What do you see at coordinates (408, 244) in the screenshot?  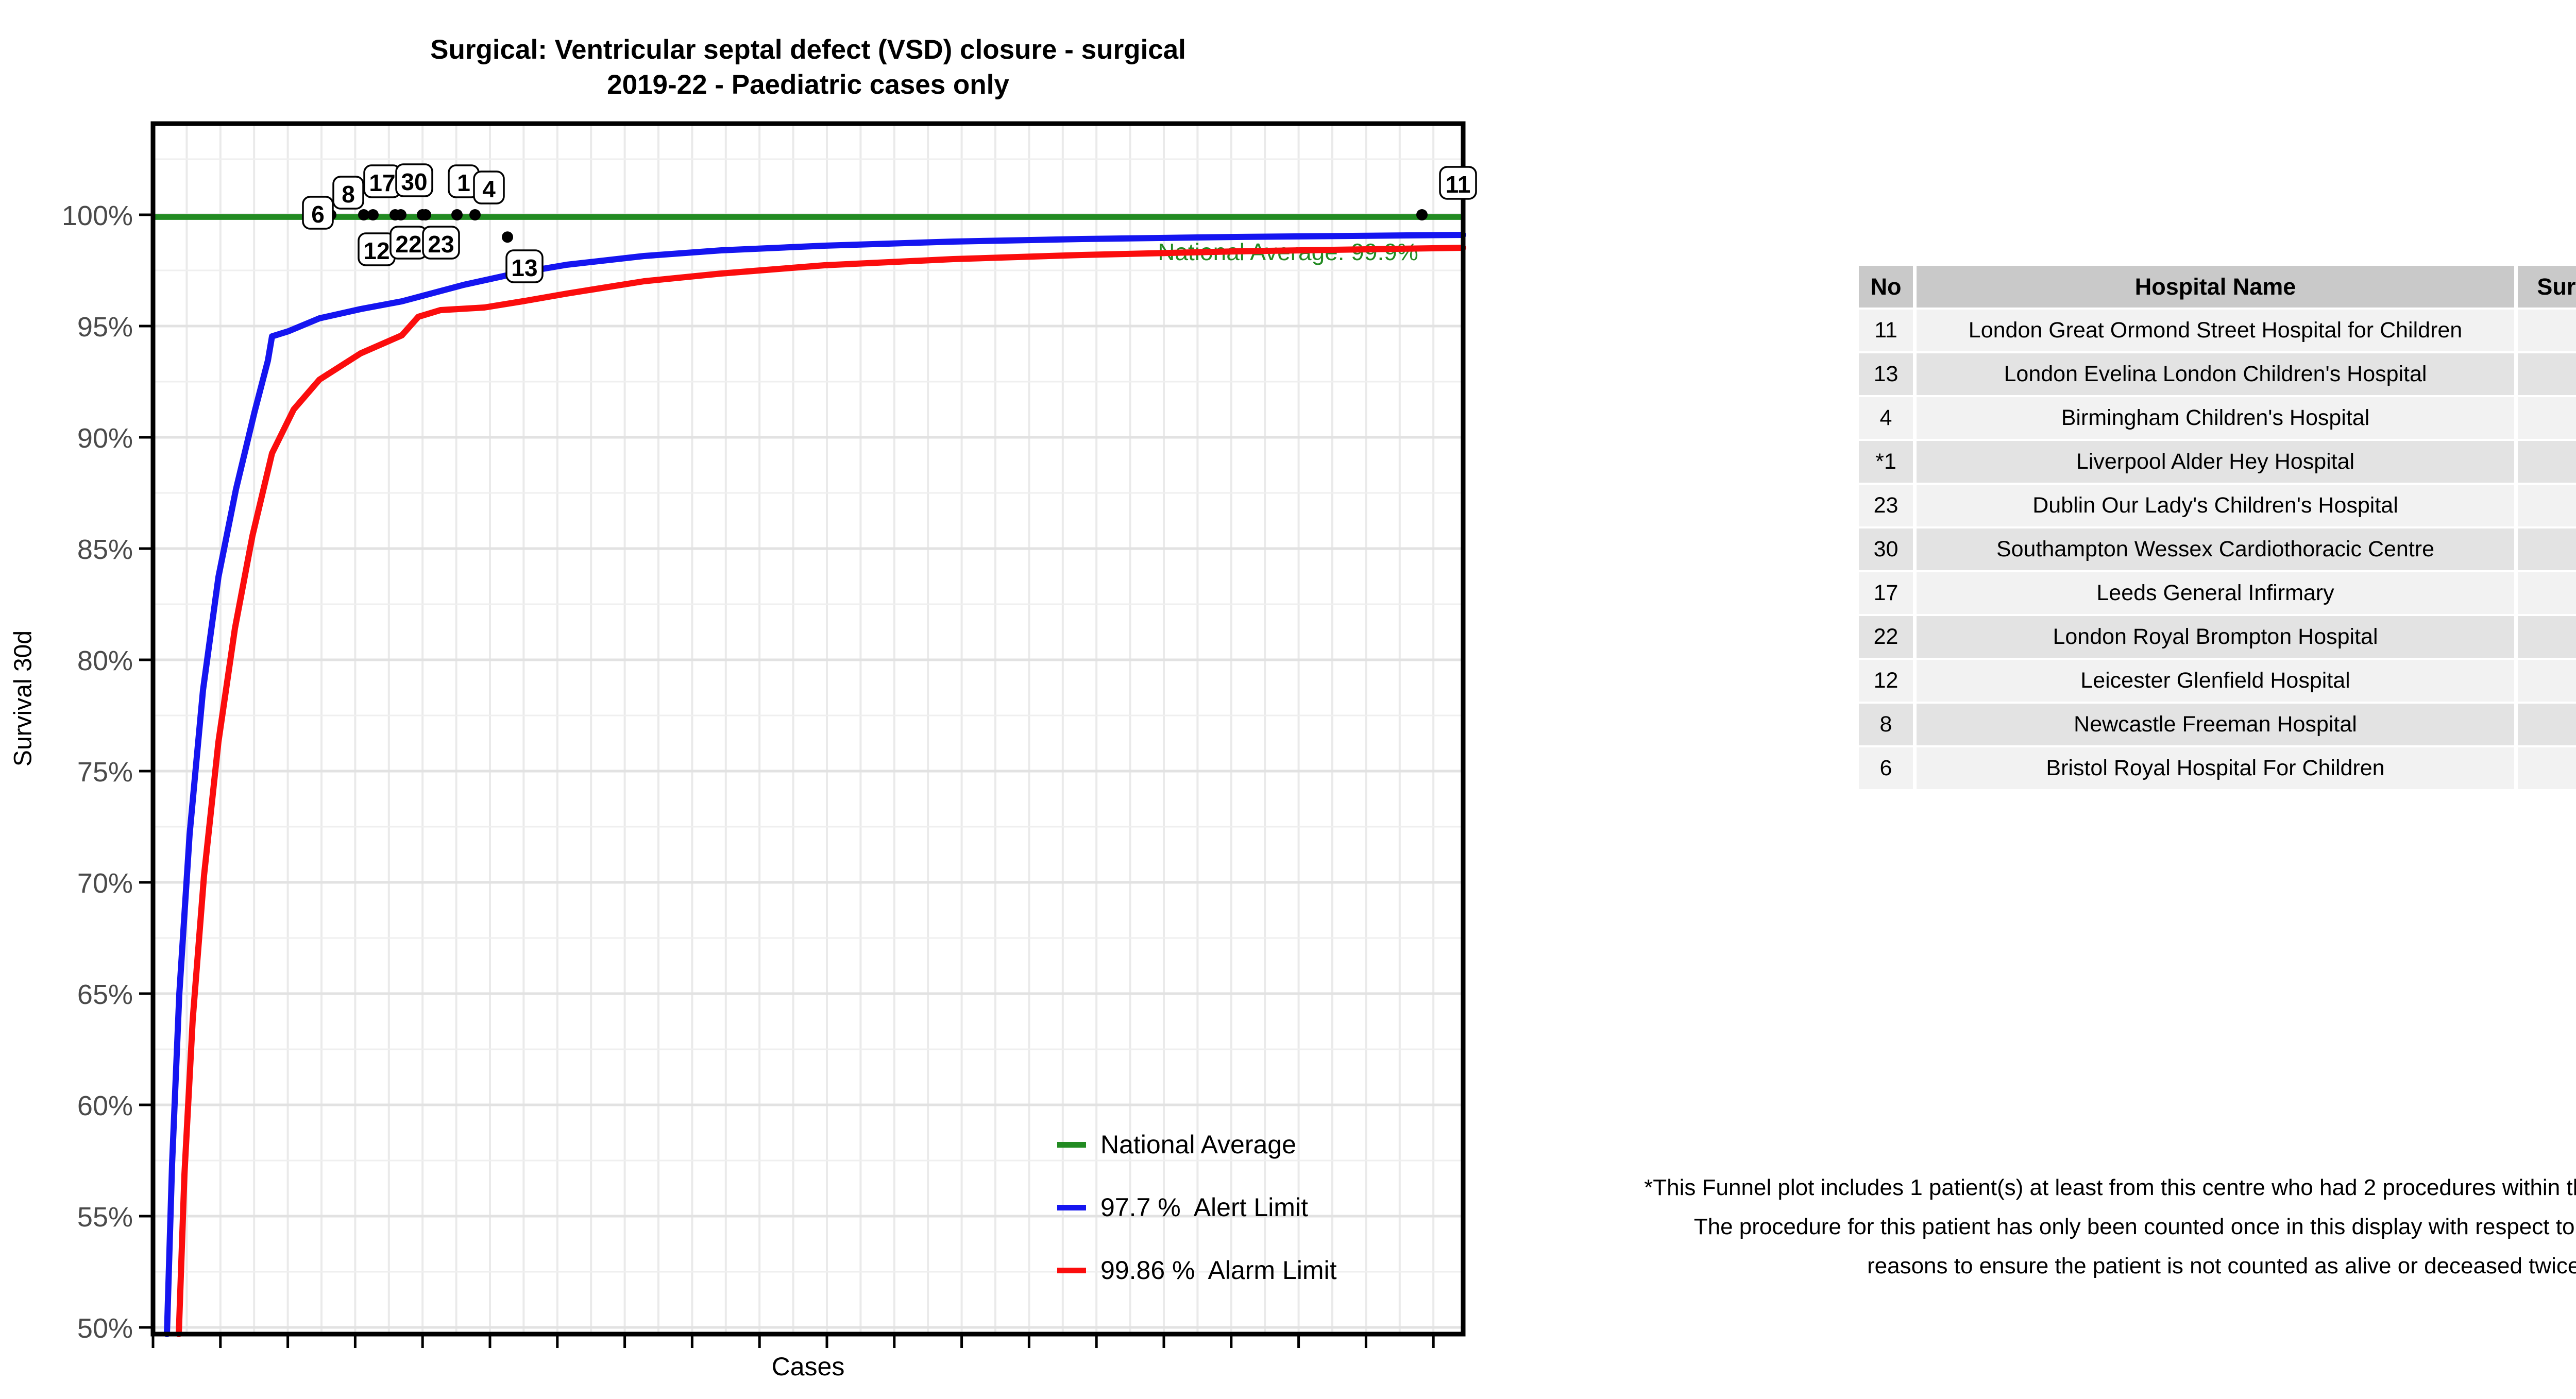 I see `point-label: 22` at bounding box center [408, 244].